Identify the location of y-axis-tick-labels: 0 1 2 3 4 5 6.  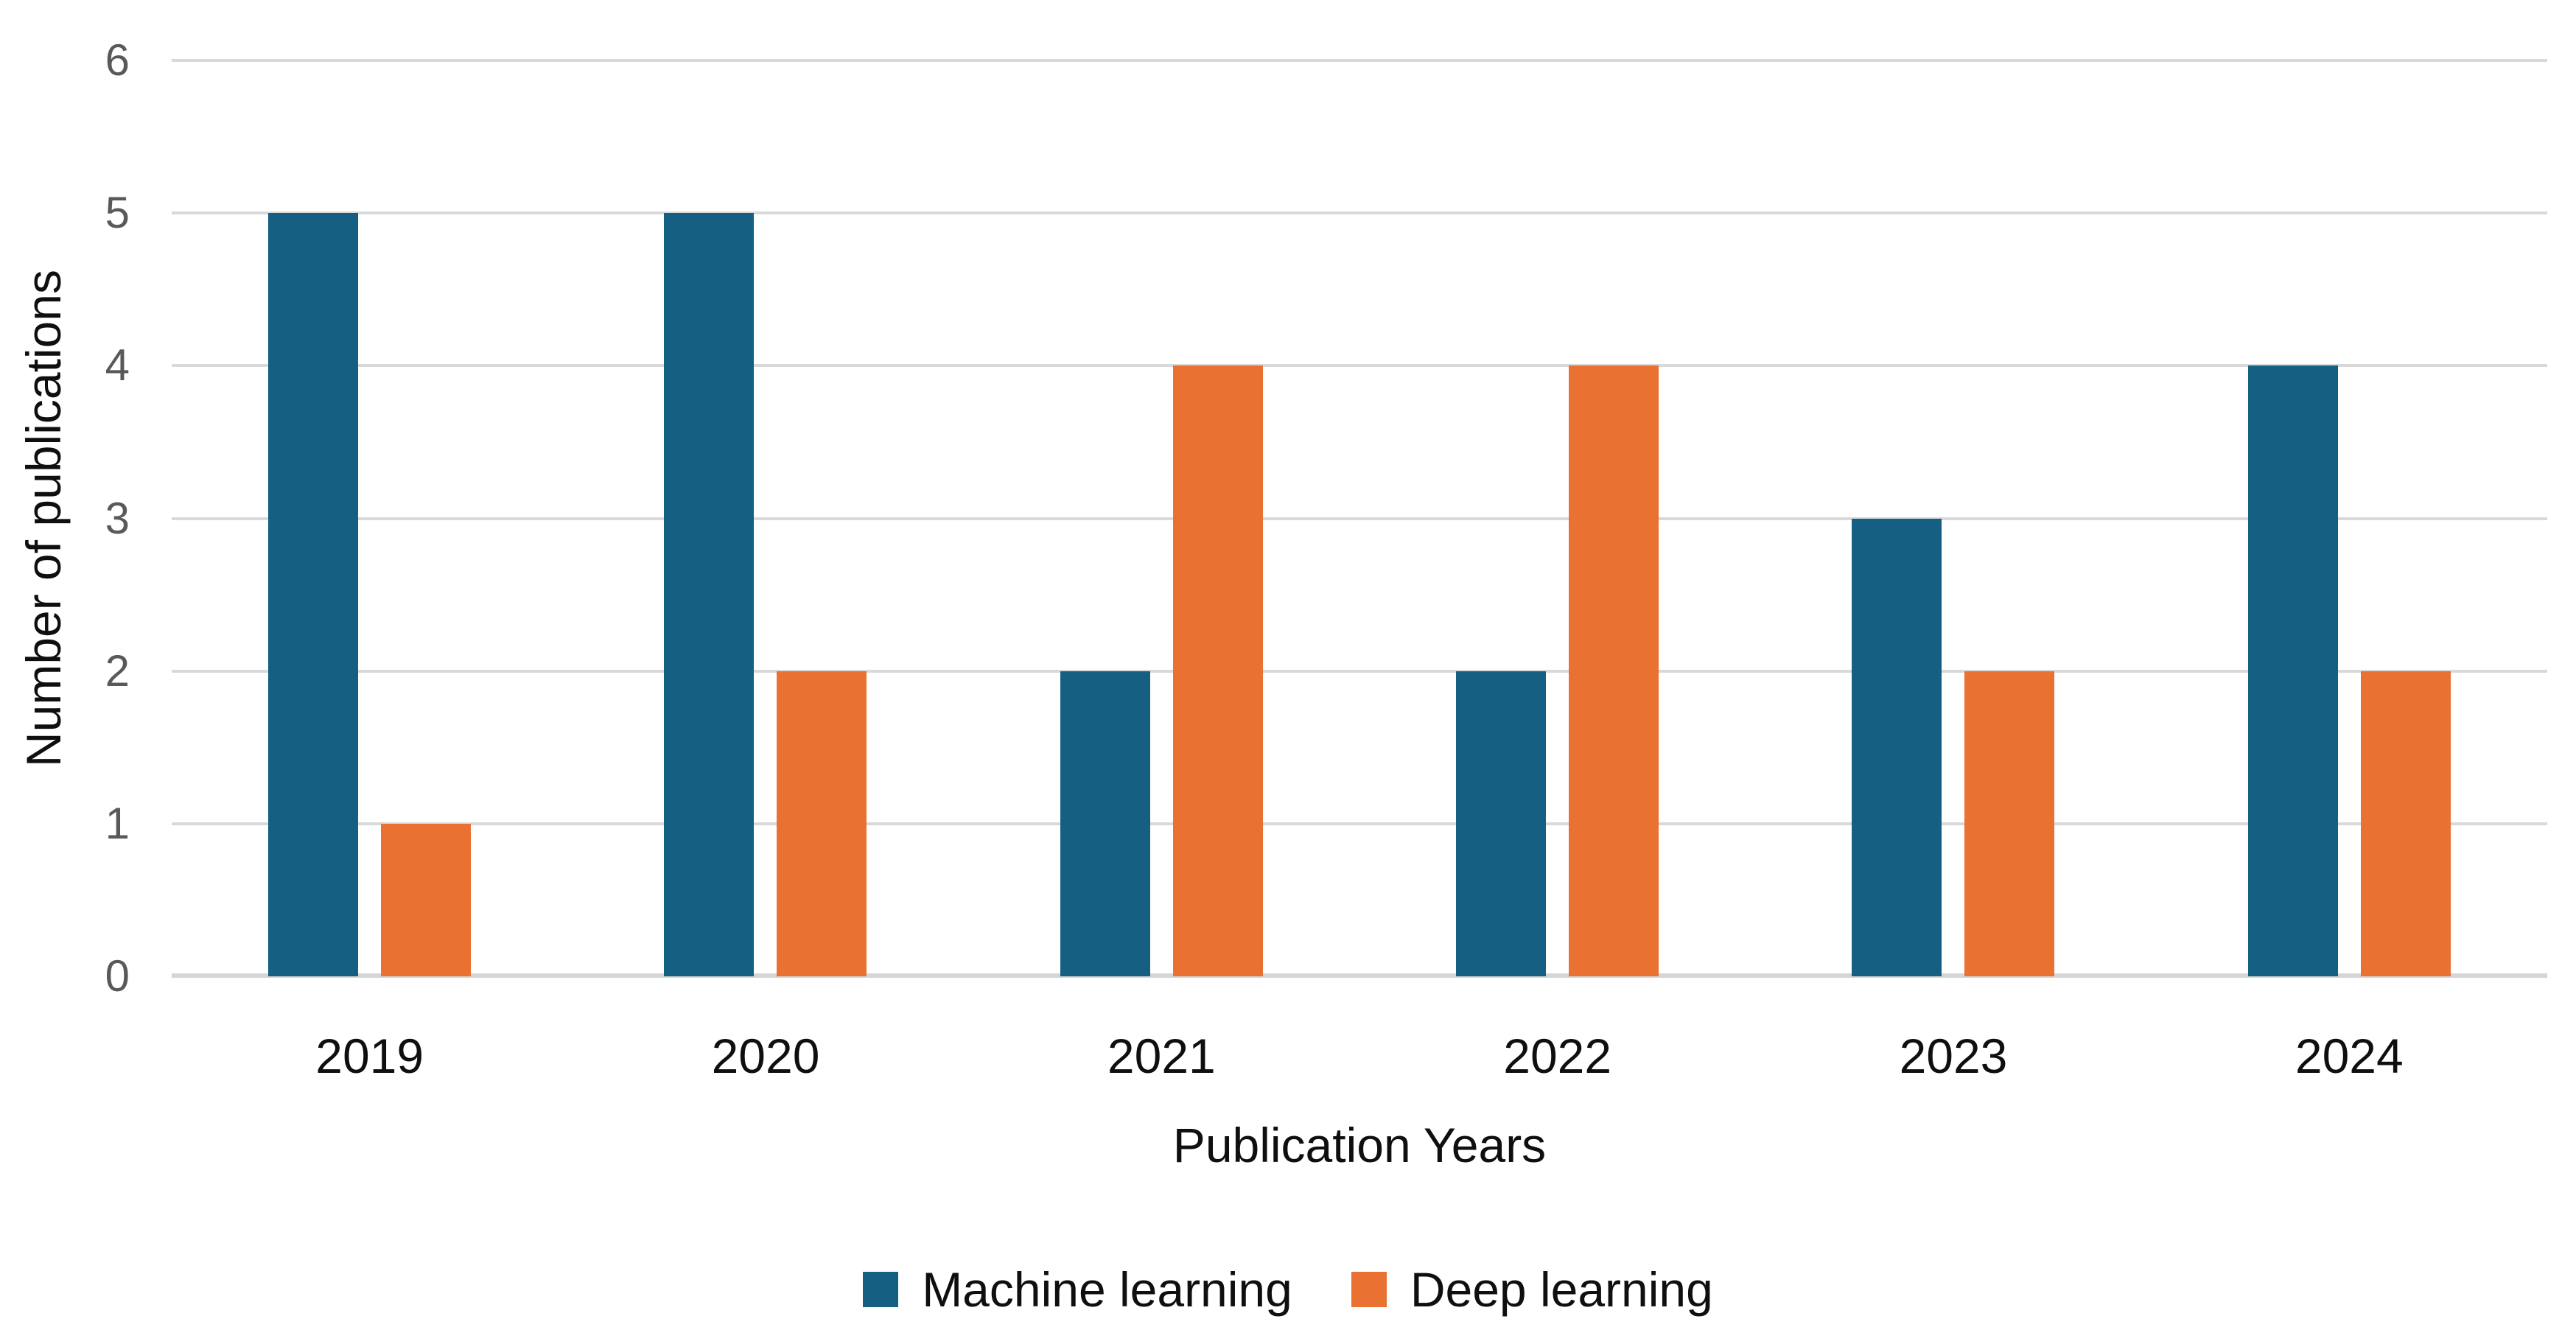
(65, 518).